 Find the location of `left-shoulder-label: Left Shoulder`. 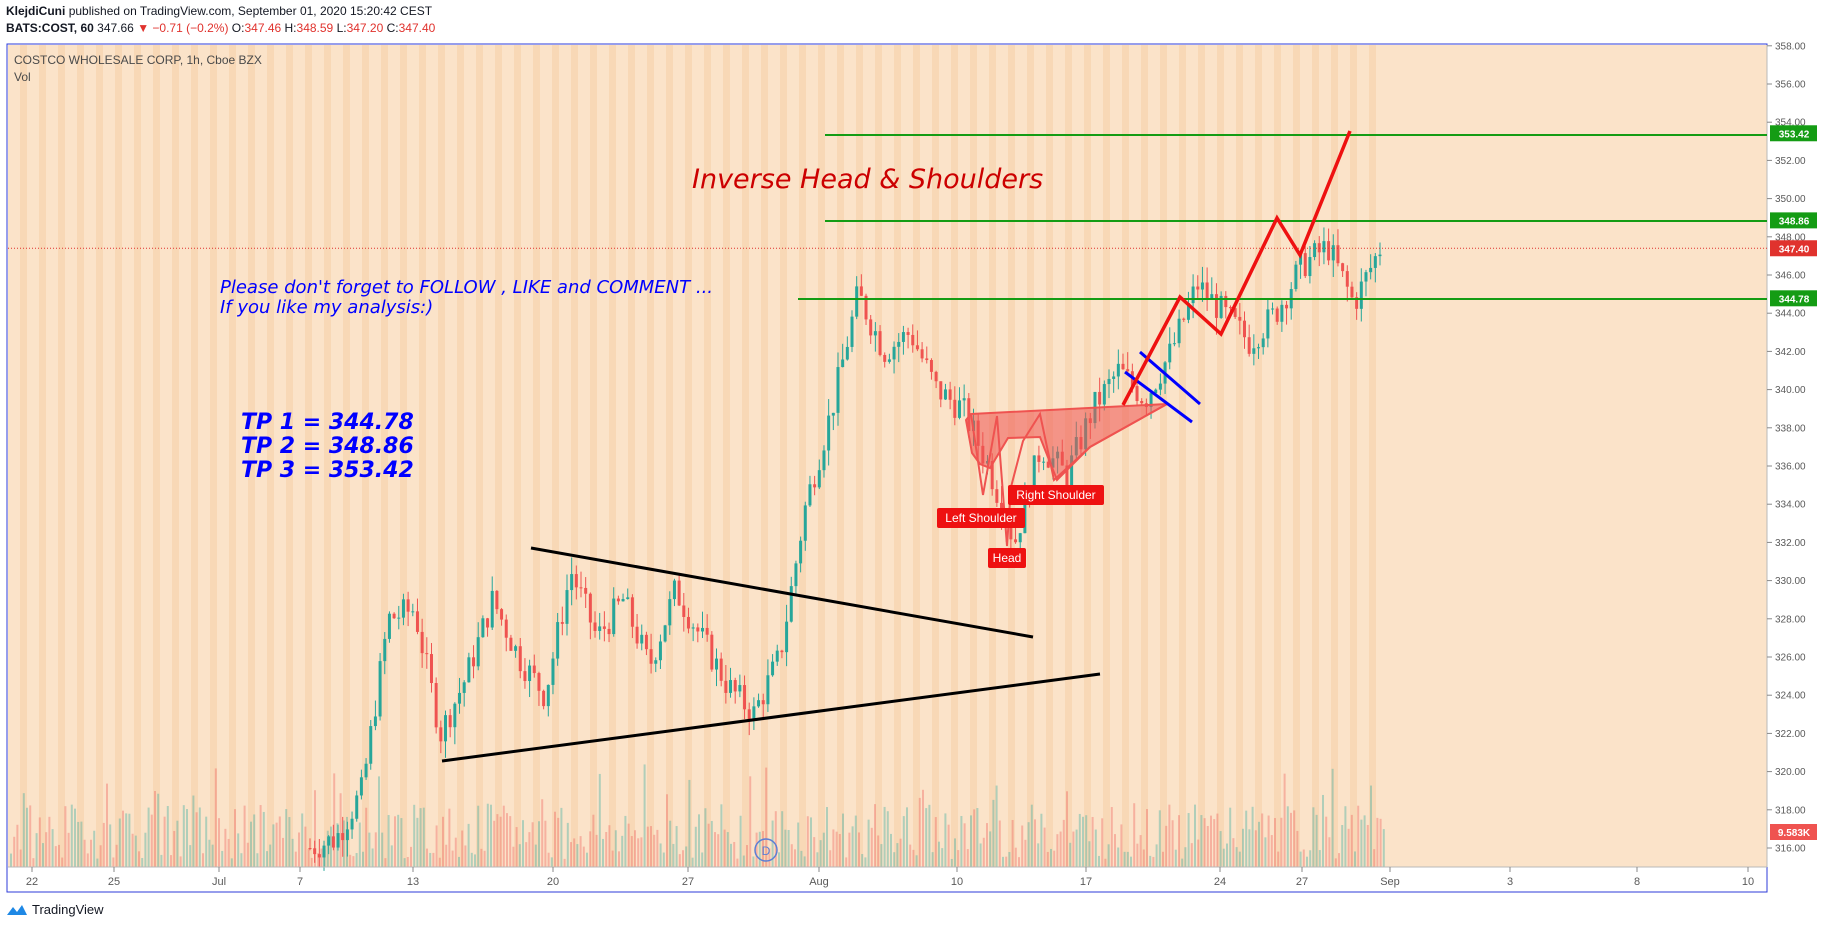

left-shoulder-label: Left Shoulder is located at coordinates (980, 518).